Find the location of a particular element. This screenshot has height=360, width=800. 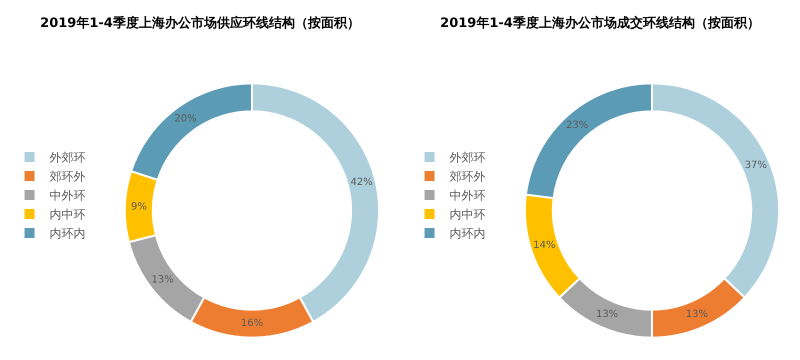

chart-title: 2019年1-4季度上海办公市场供应环线结构（按面积） is located at coordinates (200, 23).